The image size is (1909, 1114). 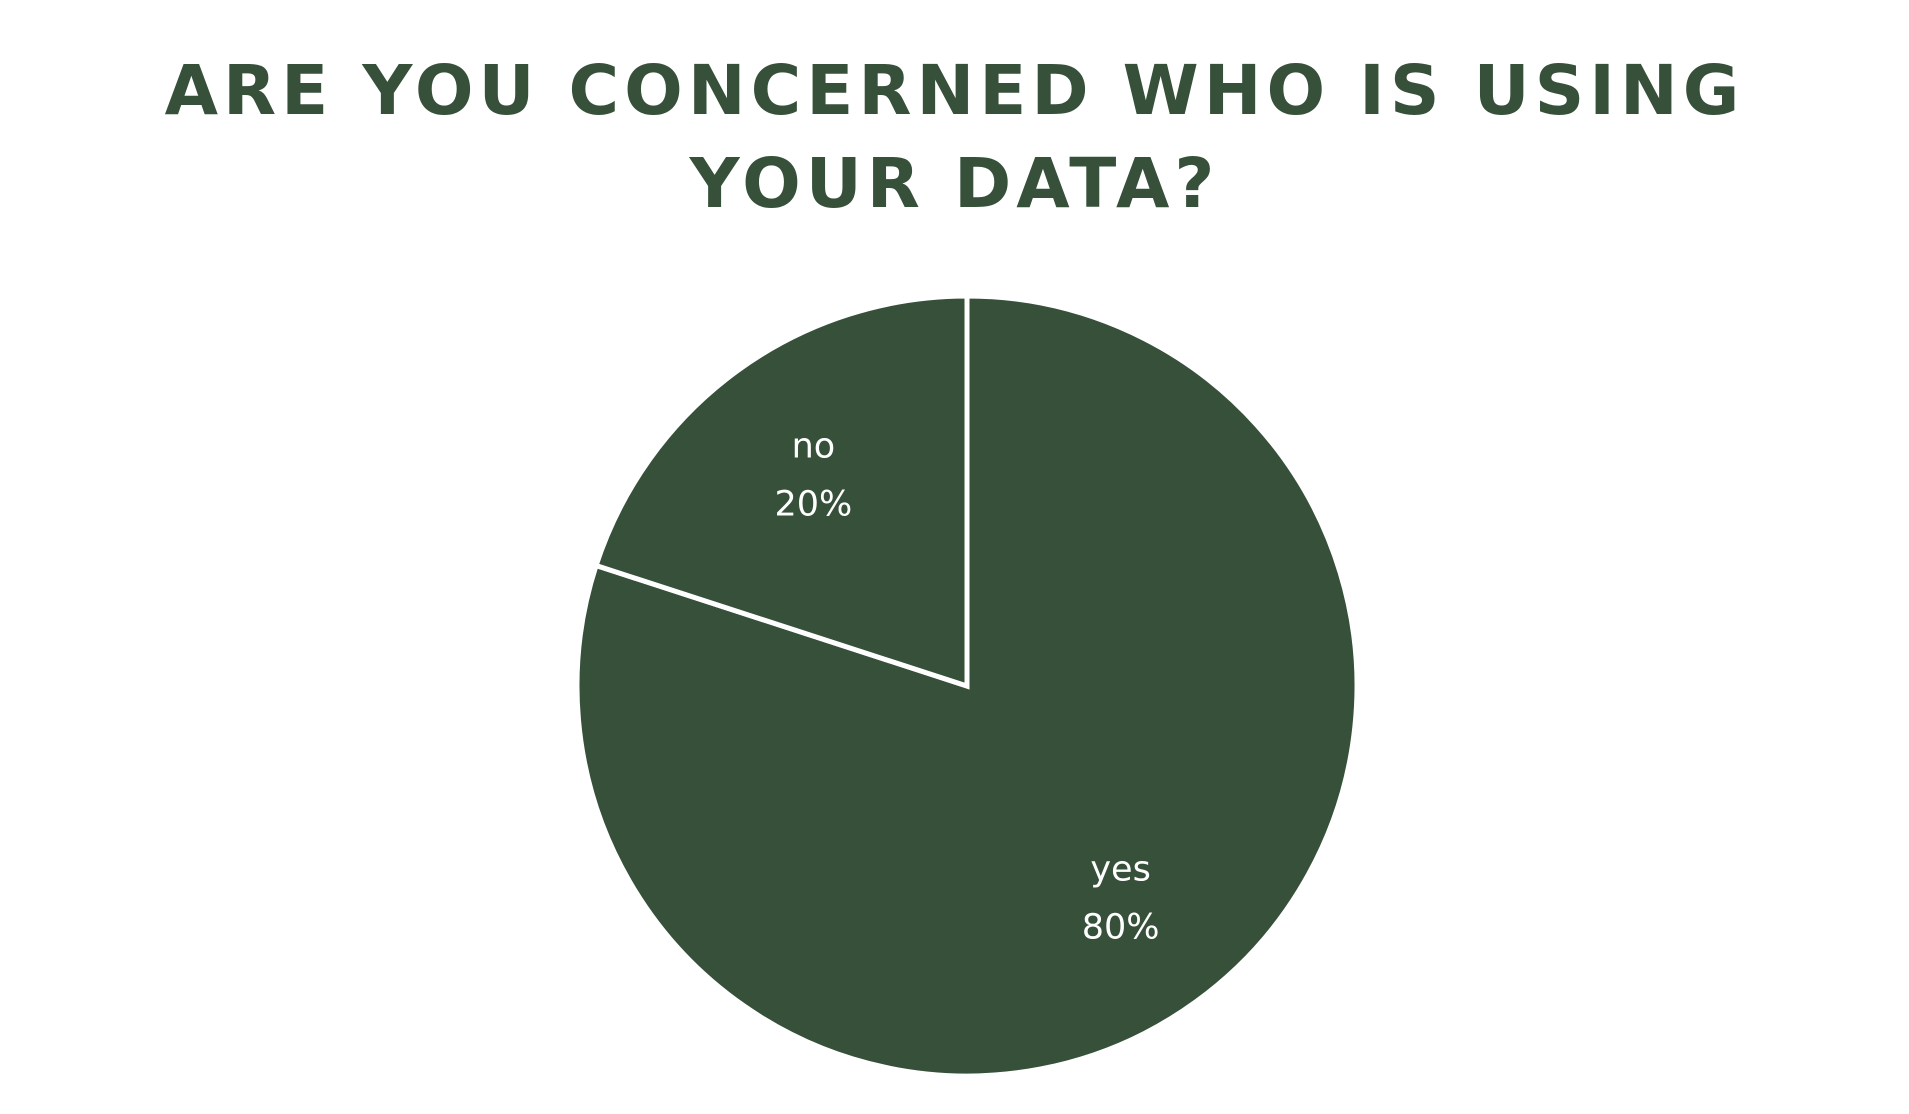 What do you see at coordinates (814, 476) in the screenshot?
I see `slice-label-no: no 20%` at bounding box center [814, 476].